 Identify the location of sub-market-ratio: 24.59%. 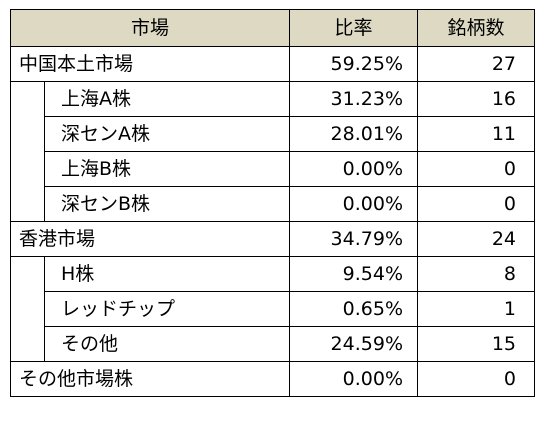
(353, 344).